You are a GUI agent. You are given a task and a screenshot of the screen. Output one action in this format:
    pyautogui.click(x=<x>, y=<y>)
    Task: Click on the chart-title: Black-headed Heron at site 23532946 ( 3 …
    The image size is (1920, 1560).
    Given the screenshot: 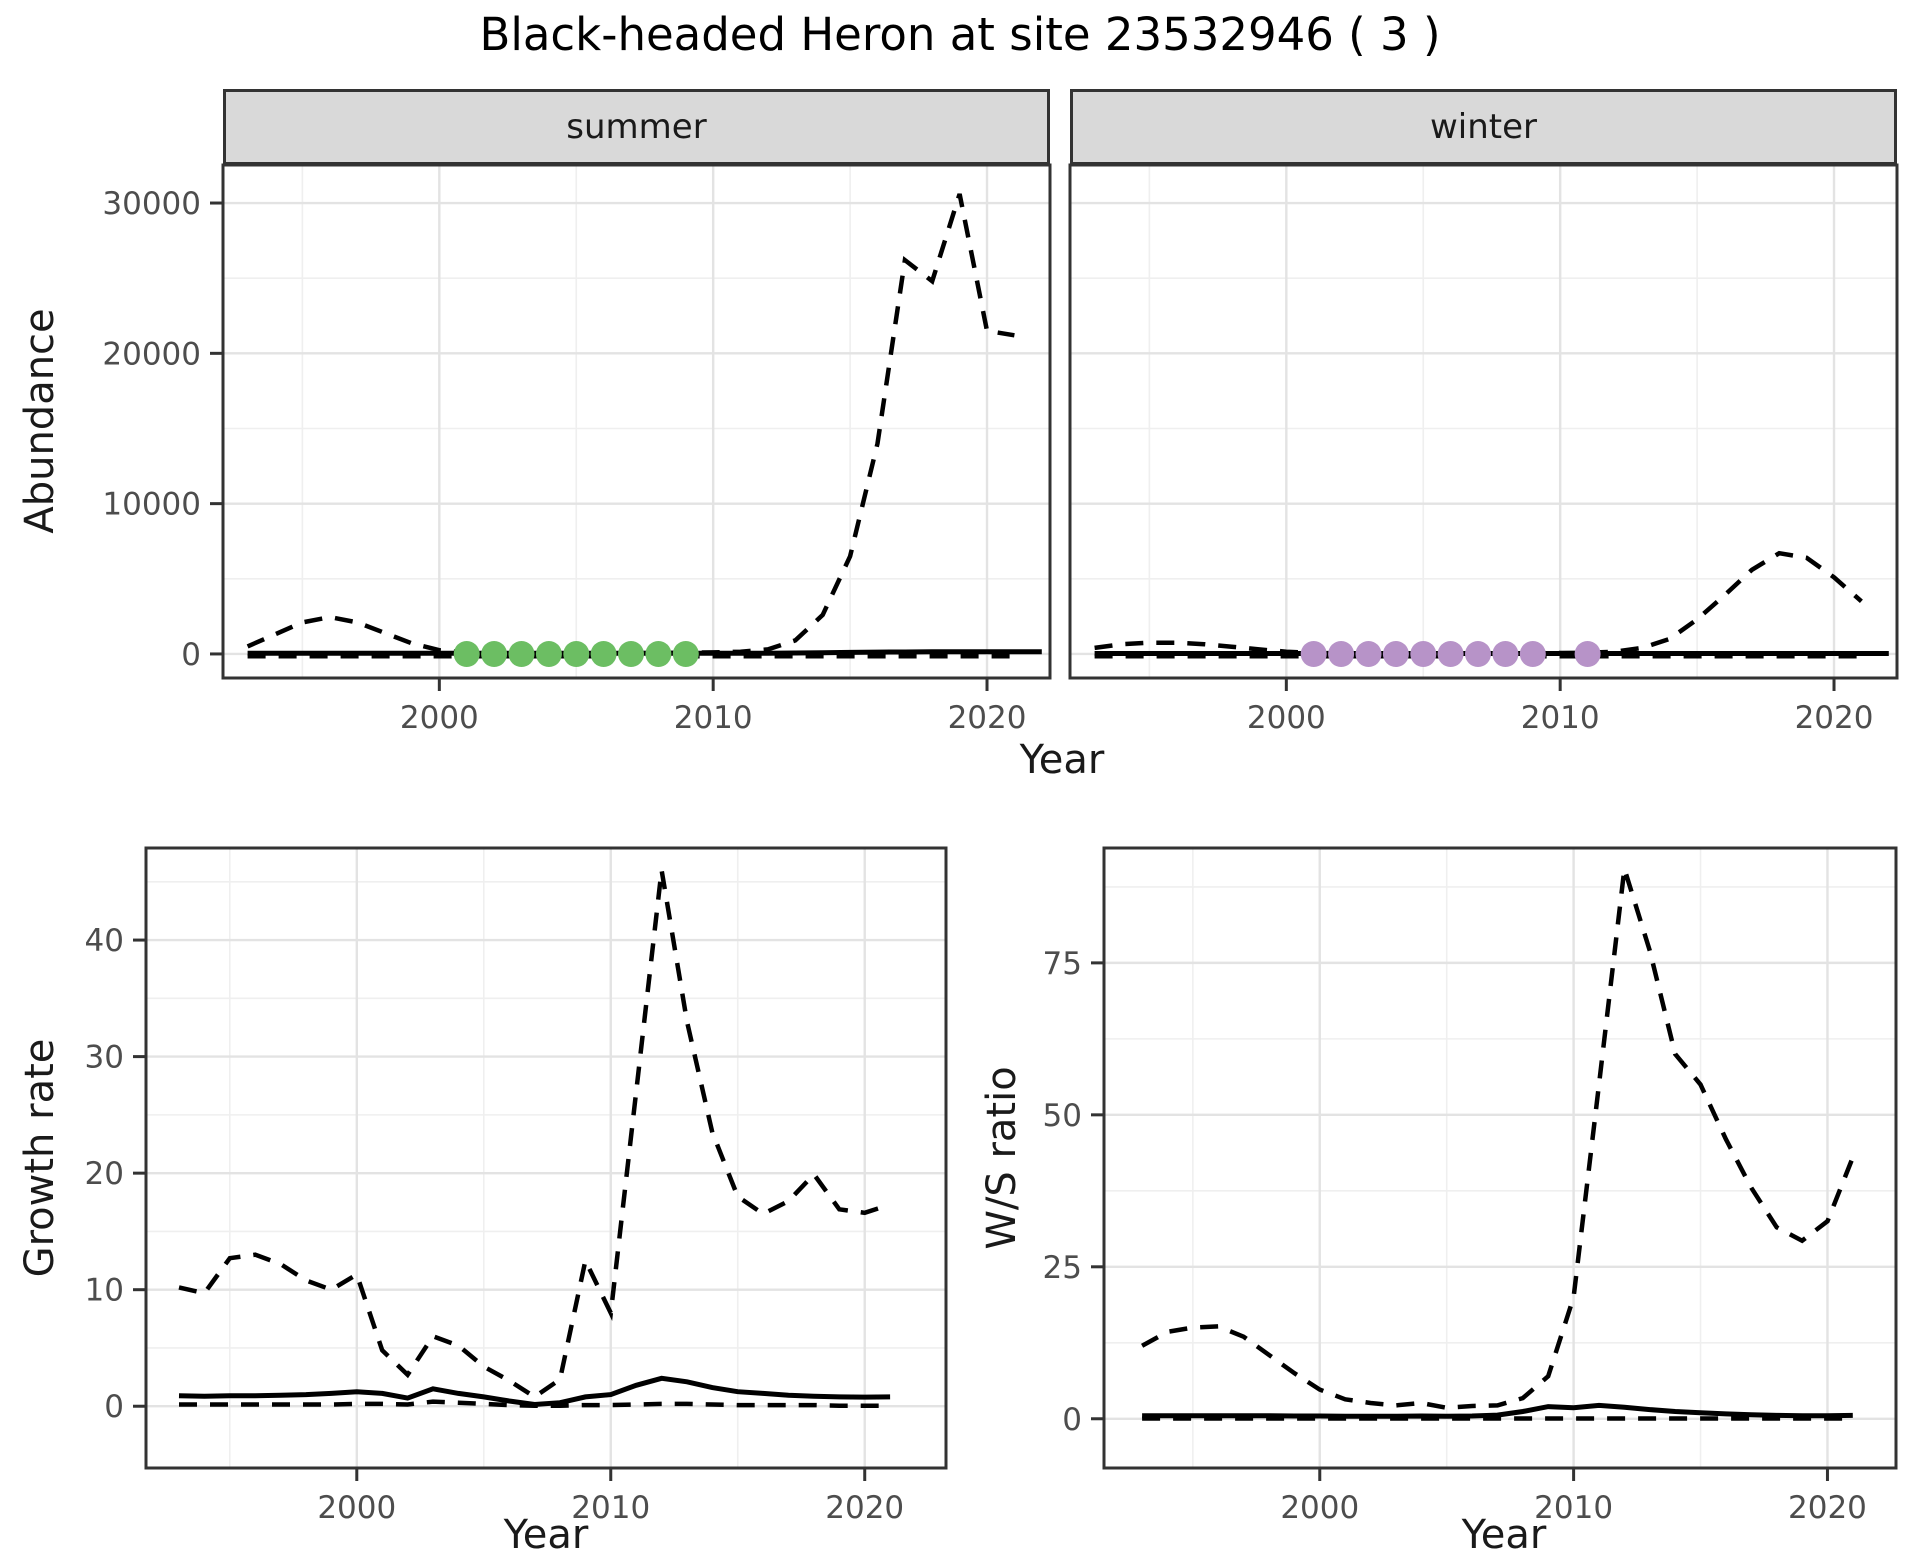 What is the action you would take?
    pyautogui.click(x=960, y=34)
    